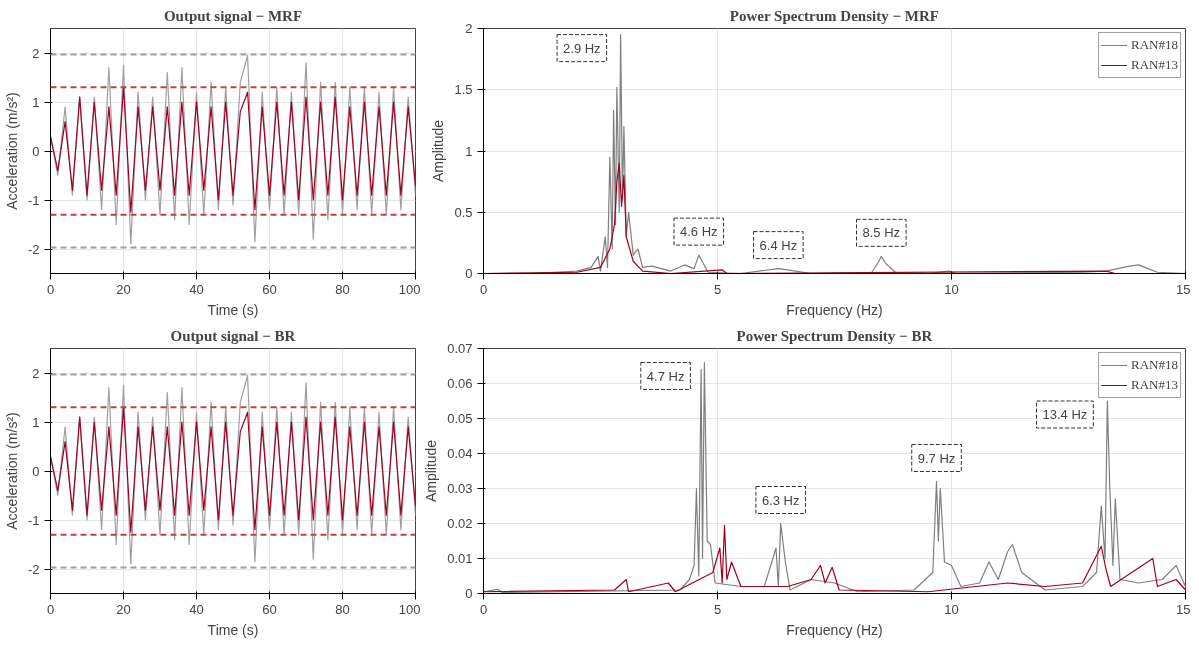  I want to click on chart-title: Power Spectrum Density − MRF, so click(834, 15).